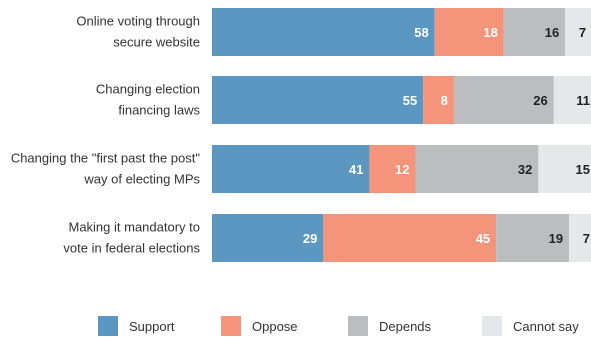 This screenshot has width=591, height=339. Describe the element at coordinates (275, 326) in the screenshot. I see `legend-label: Oppose` at that location.